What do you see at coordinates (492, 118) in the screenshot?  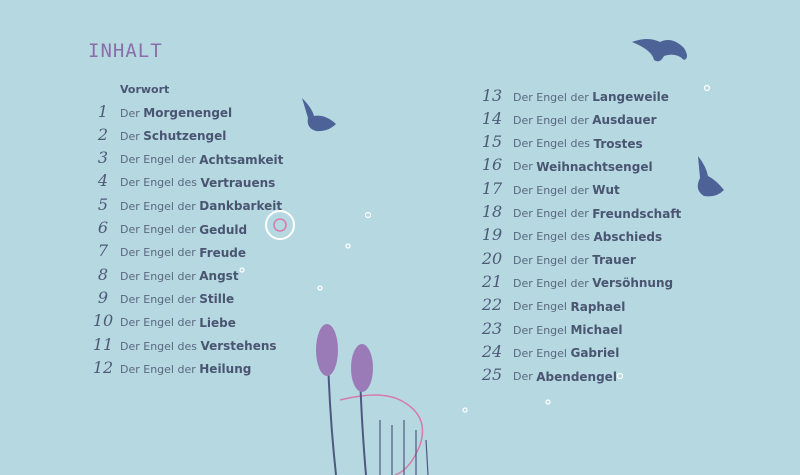 I see `chapter-number: 14` at bounding box center [492, 118].